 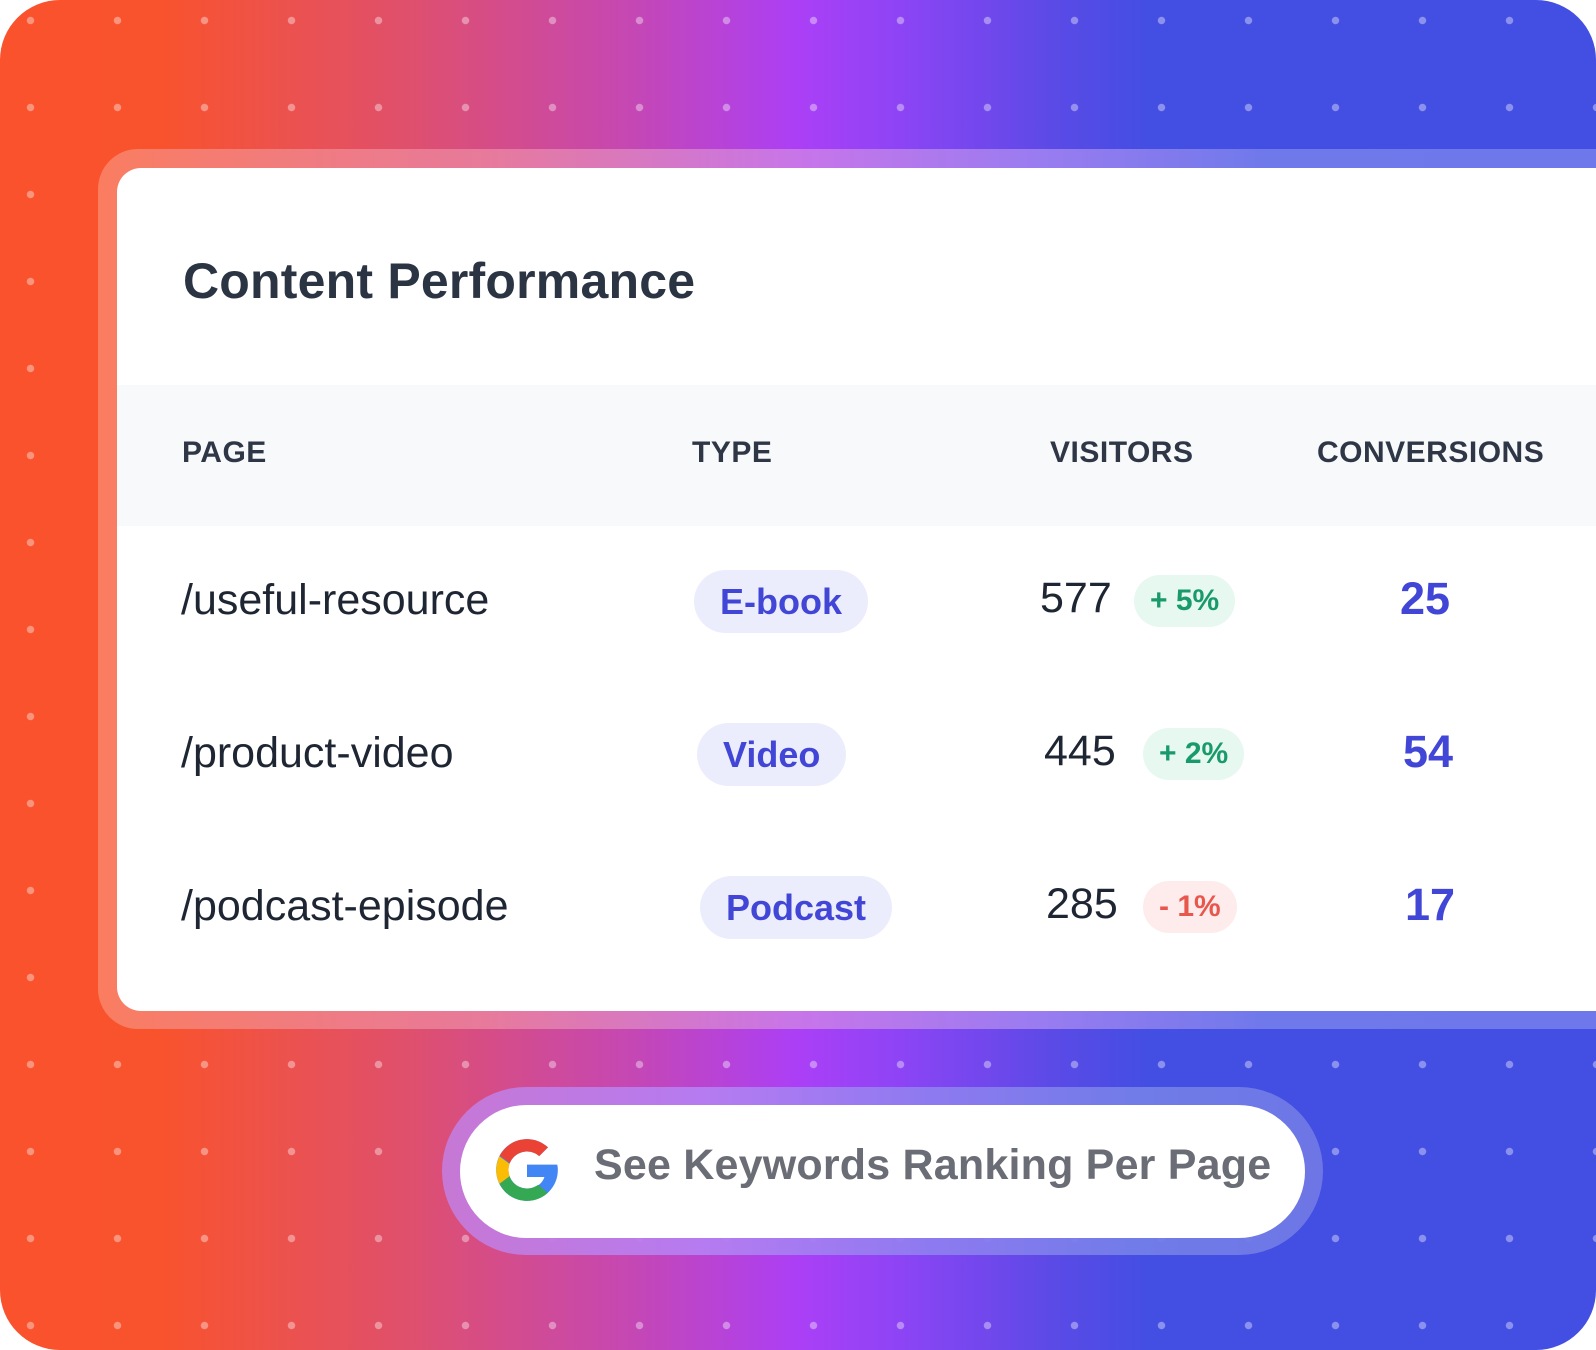 I want to click on table-row: /useful-resource E-book 577 + 5% 25, so click(x=856, y=603).